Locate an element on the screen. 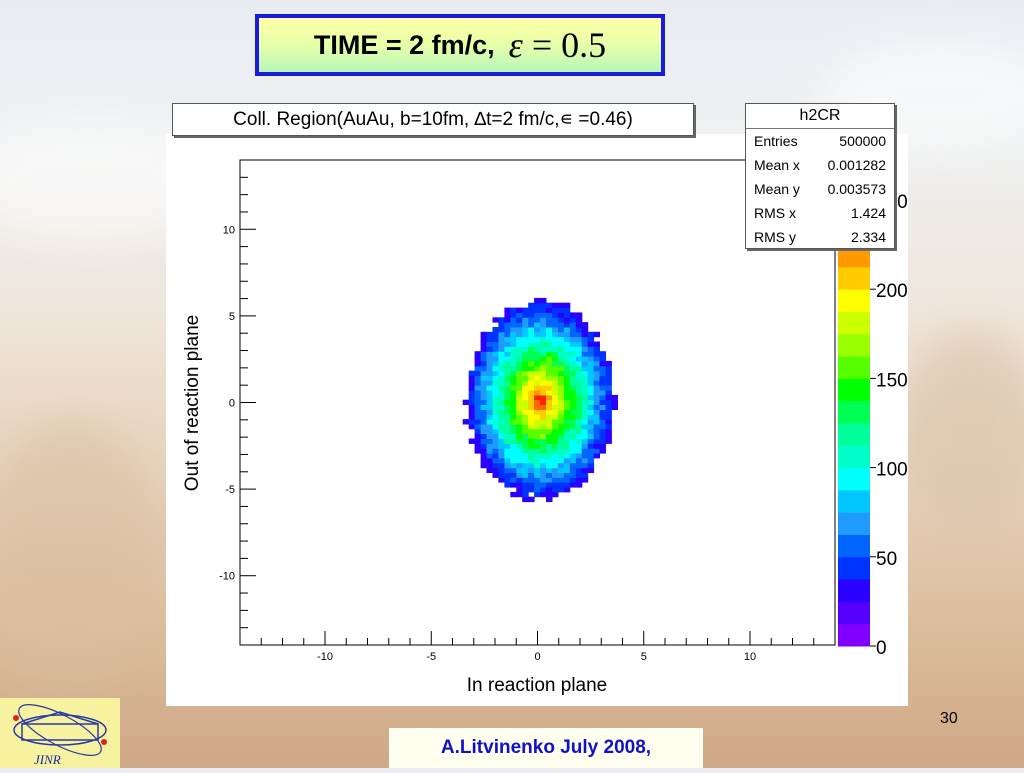 The height and width of the screenshot is (773, 1024). x-tick-label: 5 is located at coordinates (644, 657).